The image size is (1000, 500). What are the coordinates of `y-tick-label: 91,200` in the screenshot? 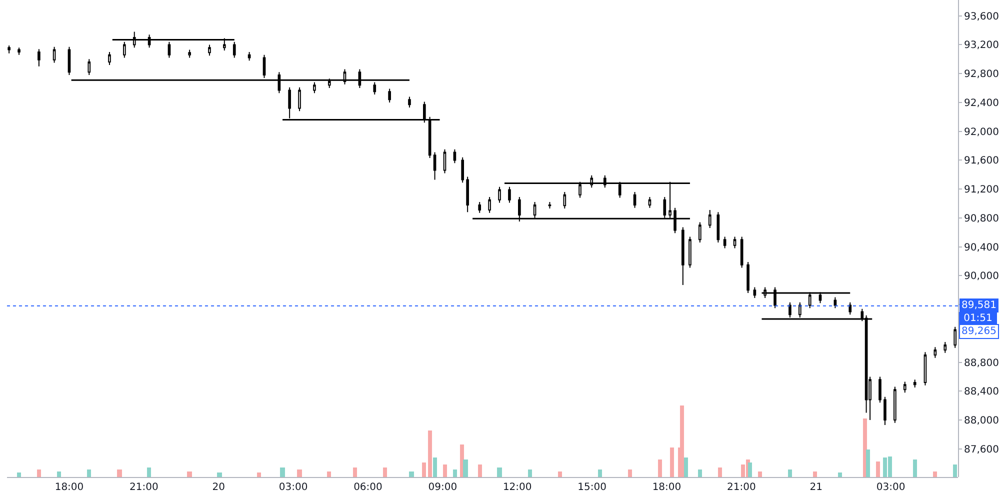 It's located at (981, 190).